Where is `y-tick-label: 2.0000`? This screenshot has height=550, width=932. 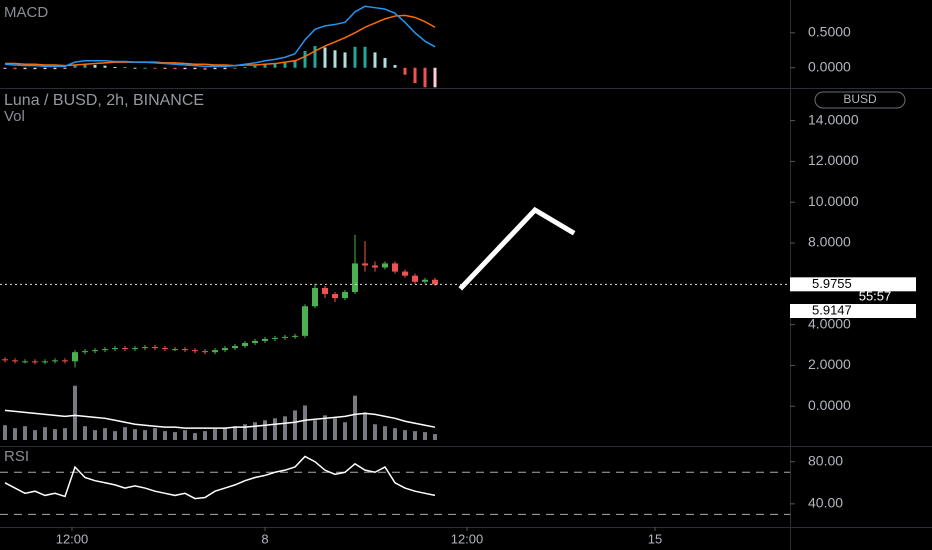
y-tick-label: 2.0000 is located at coordinates (829, 364).